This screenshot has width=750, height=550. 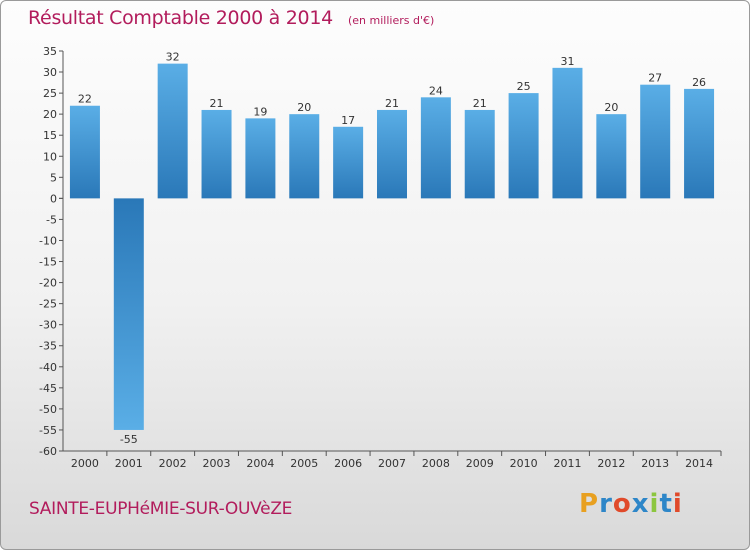 What do you see at coordinates (436, 90) in the screenshot?
I see `value-label: 24` at bounding box center [436, 90].